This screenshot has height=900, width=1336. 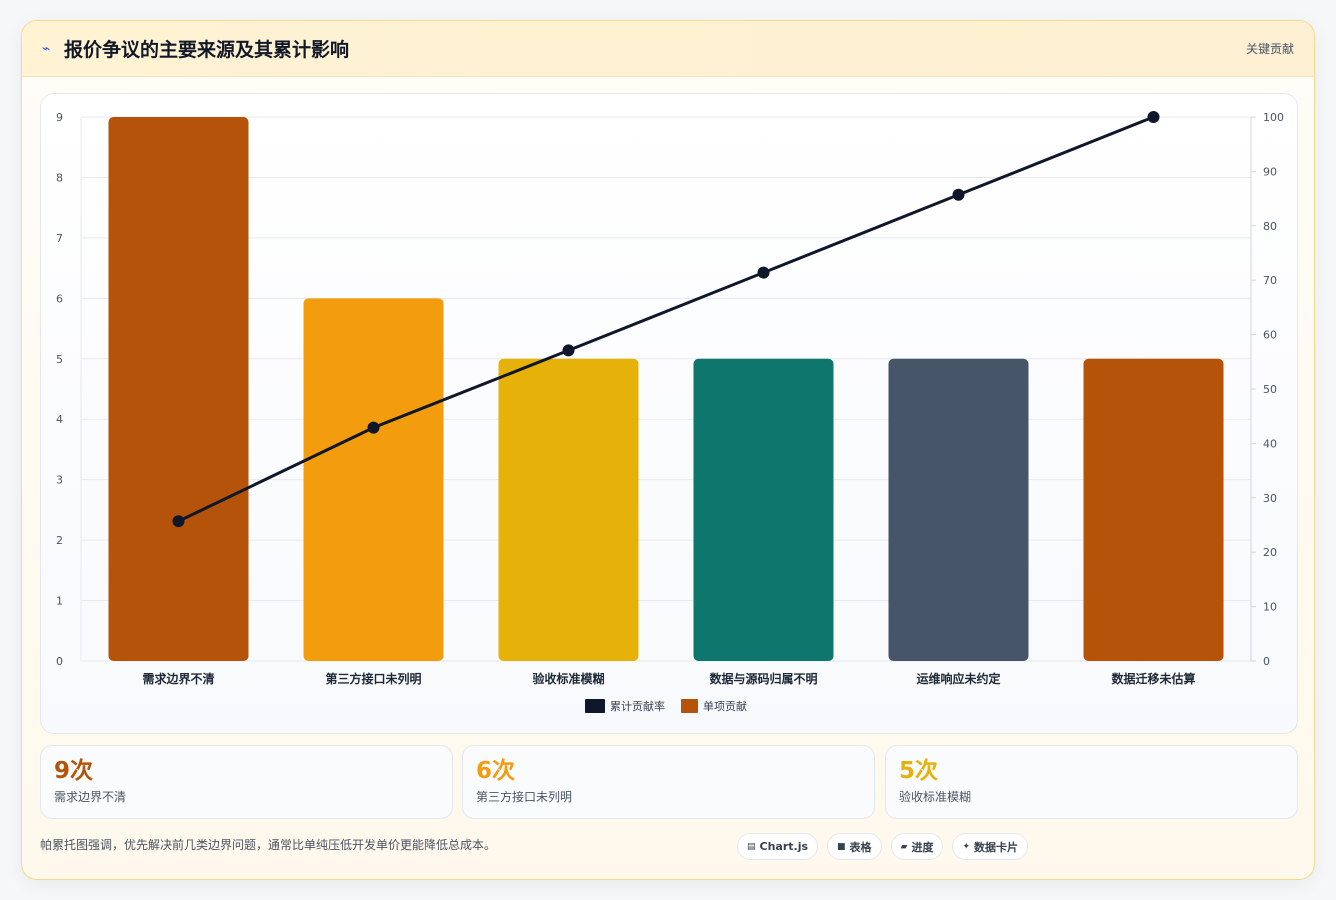 What do you see at coordinates (751, 846) in the screenshot?
I see `chart-icon: ▤` at bounding box center [751, 846].